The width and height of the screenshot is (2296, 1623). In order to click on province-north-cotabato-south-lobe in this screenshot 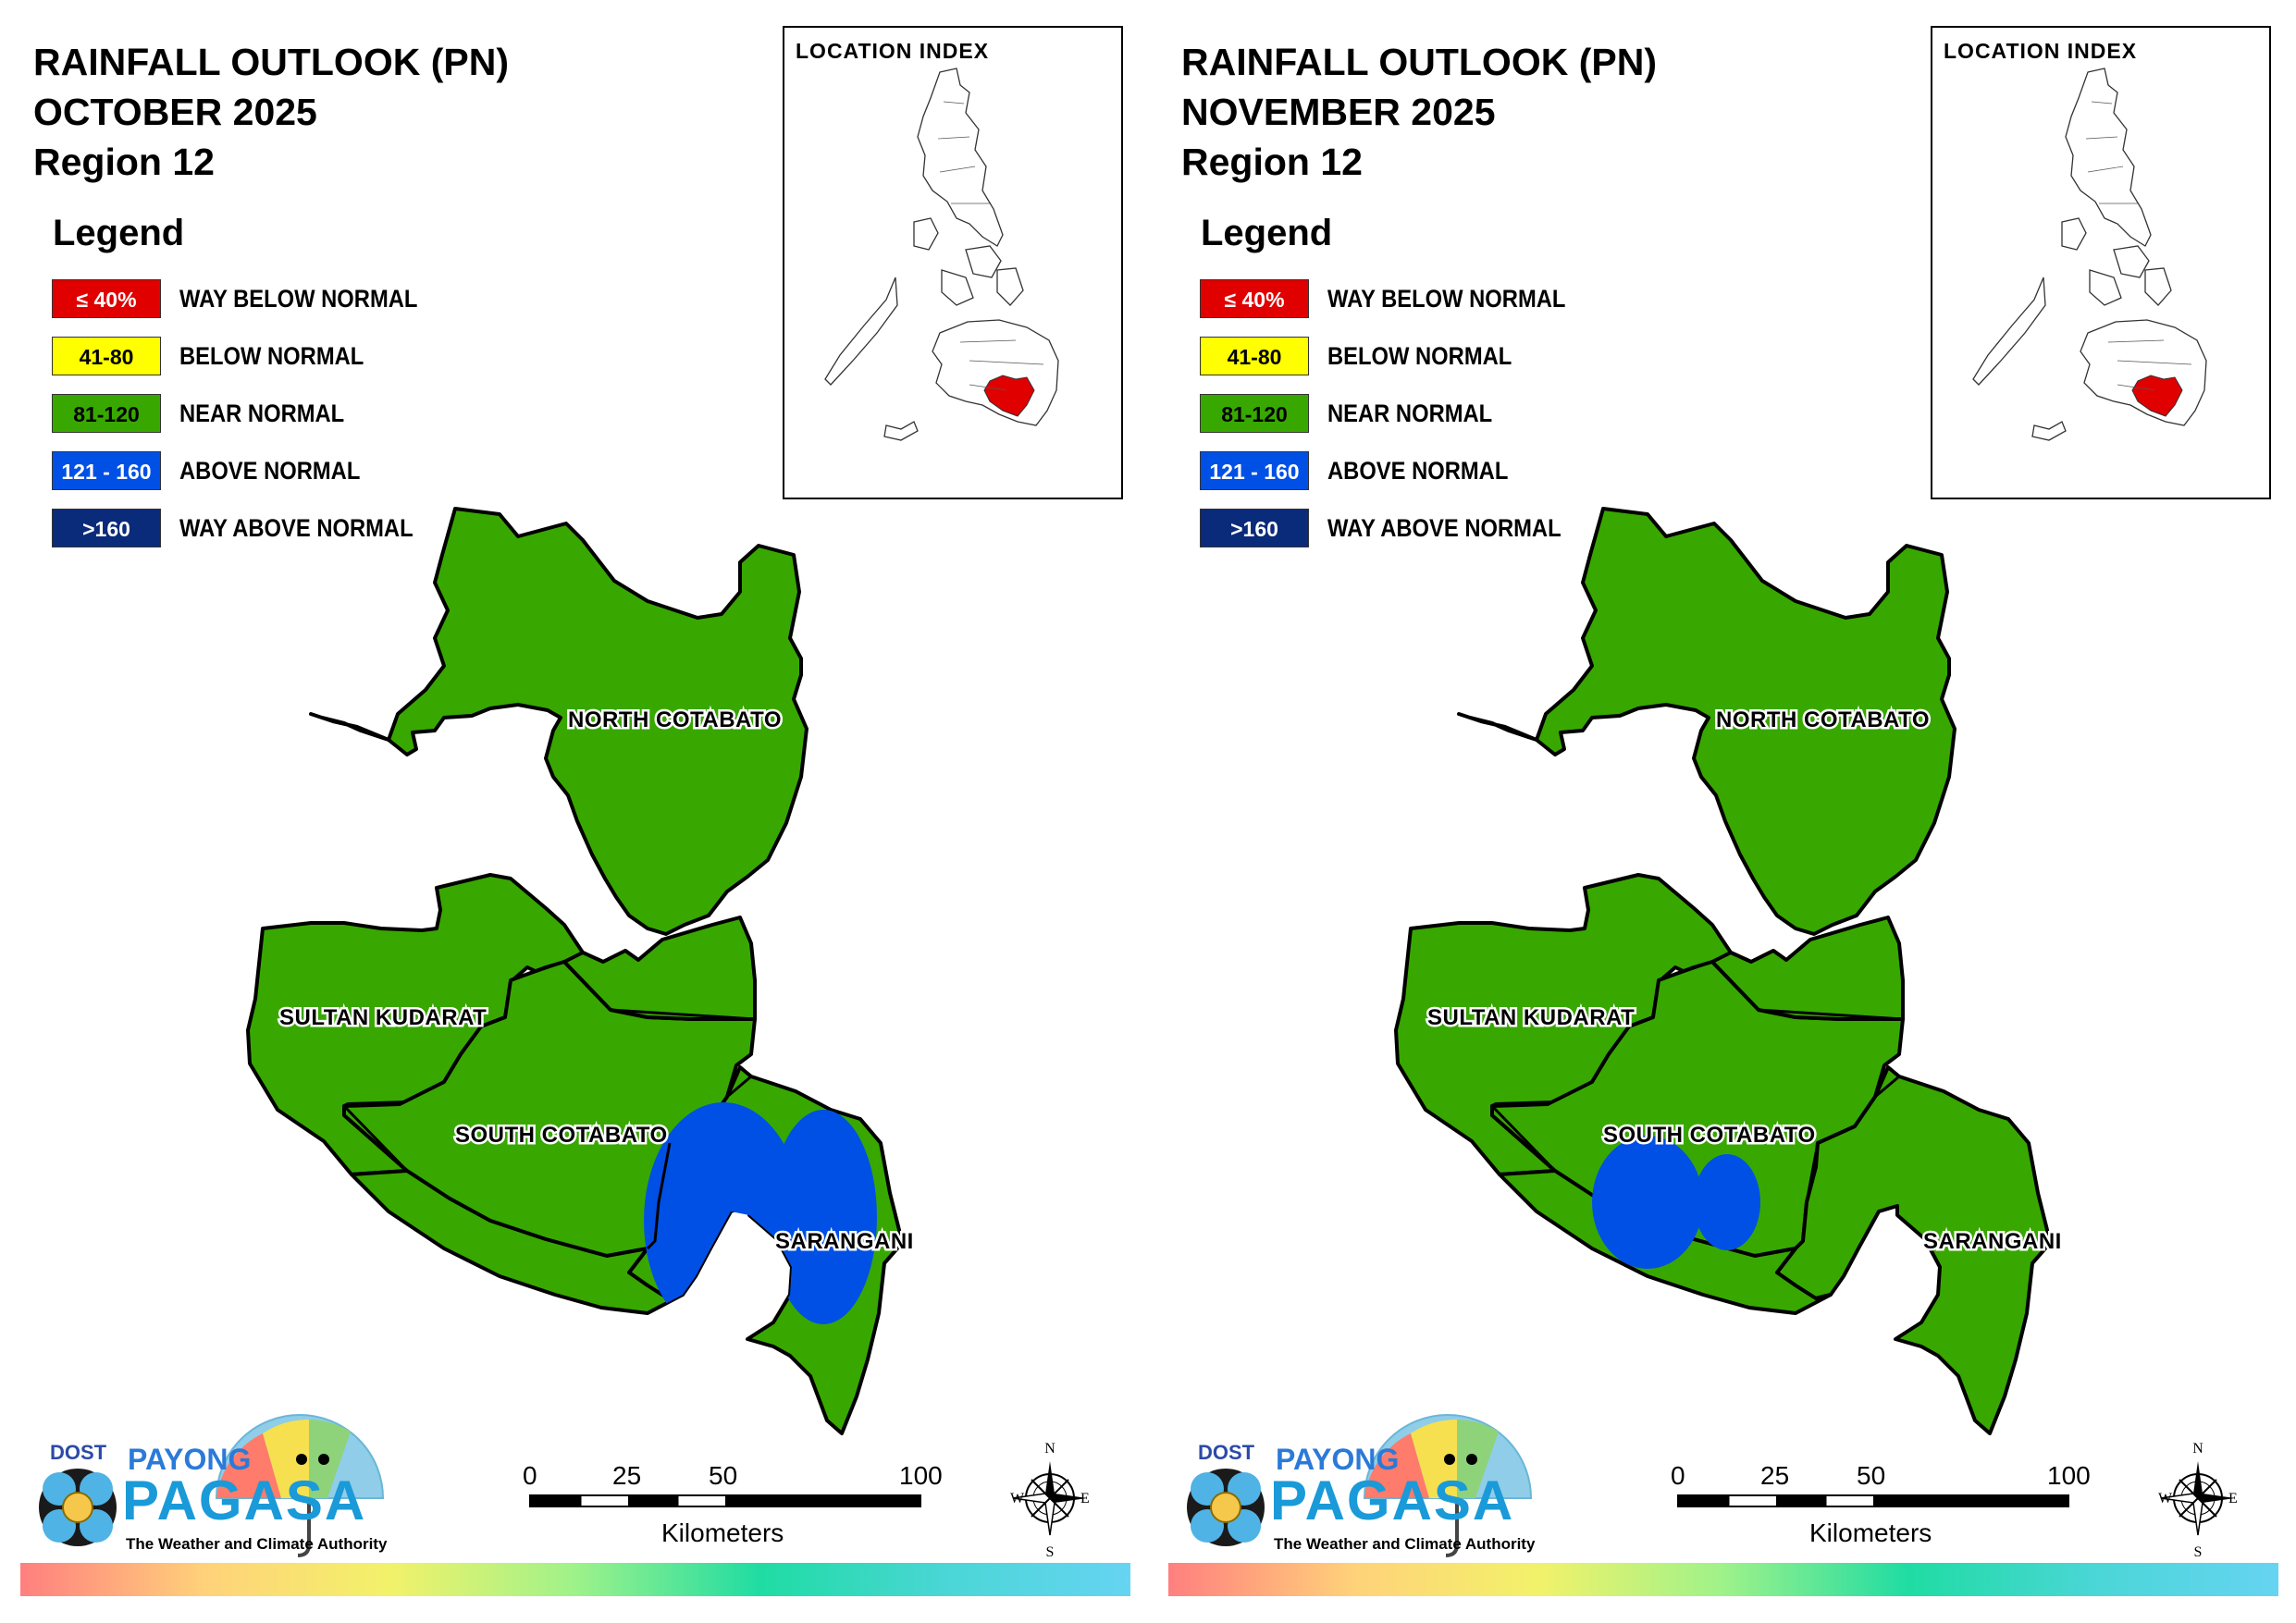, I will do `click(659, 968)`.